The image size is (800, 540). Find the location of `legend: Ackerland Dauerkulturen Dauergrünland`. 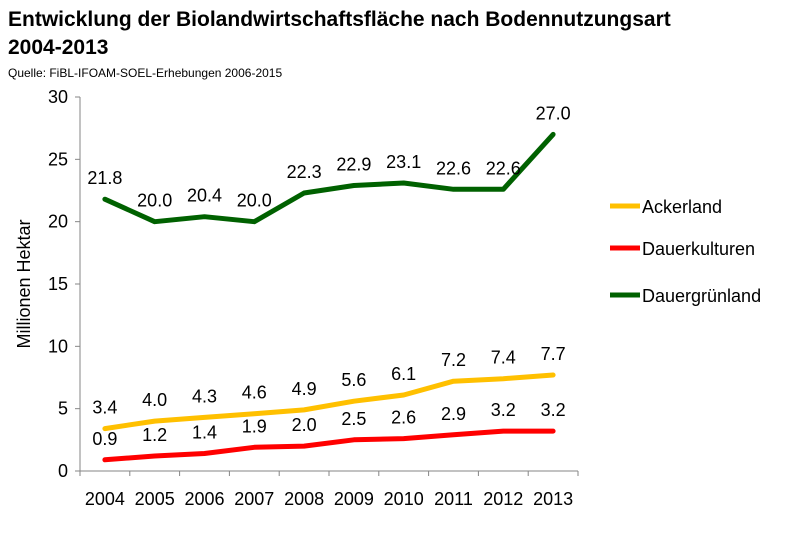

legend: Ackerland Dauerkulturen Dauergrünland is located at coordinates (685, 251).